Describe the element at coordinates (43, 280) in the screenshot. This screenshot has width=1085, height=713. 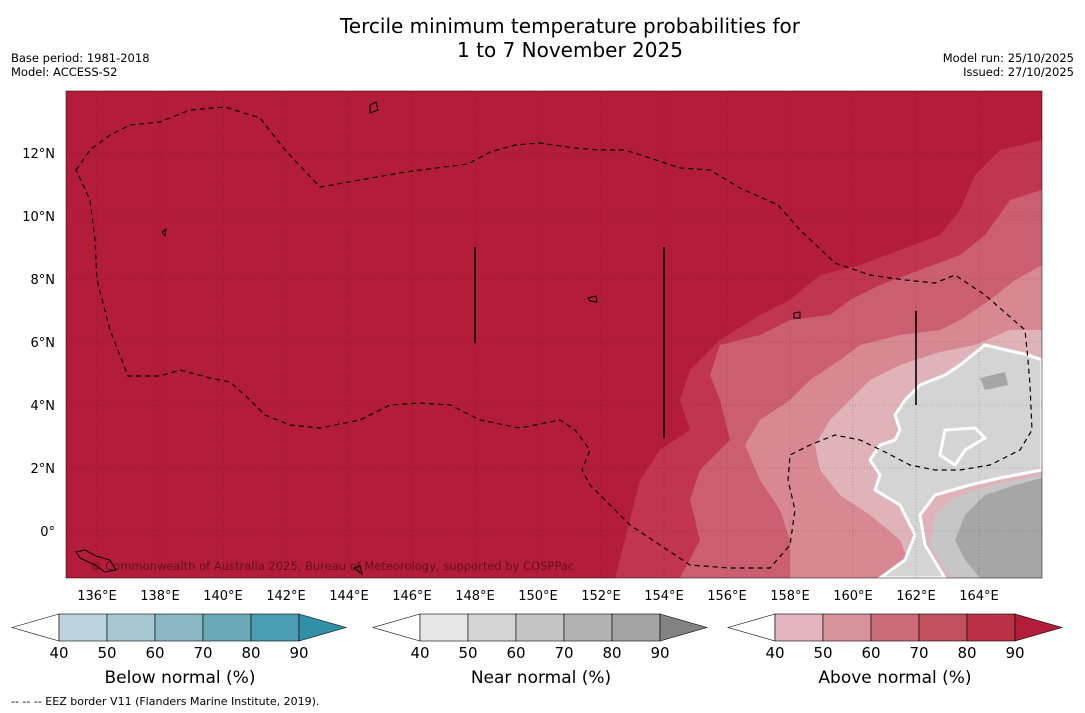
I see `lat-tick-label: 8°N` at that location.